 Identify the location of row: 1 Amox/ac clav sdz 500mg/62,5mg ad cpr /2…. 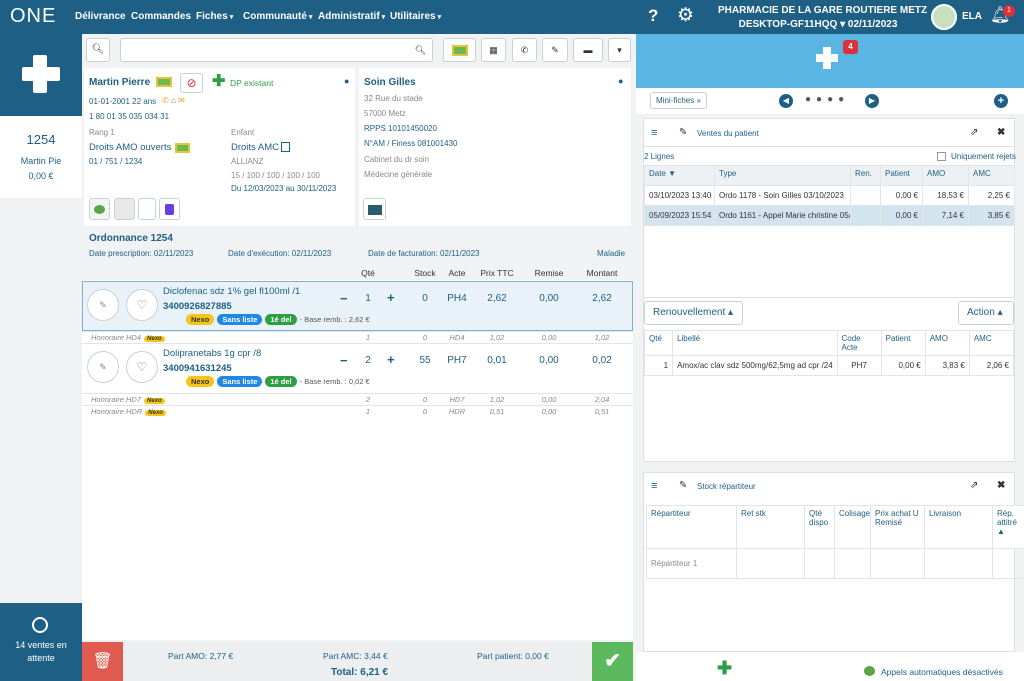
(829, 365).